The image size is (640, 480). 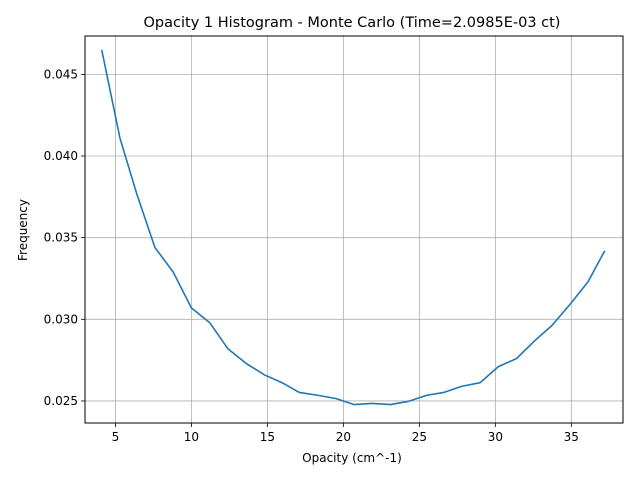 What do you see at coordinates (61, 74) in the screenshot?
I see `y-tick-label: 0.045` at bounding box center [61, 74].